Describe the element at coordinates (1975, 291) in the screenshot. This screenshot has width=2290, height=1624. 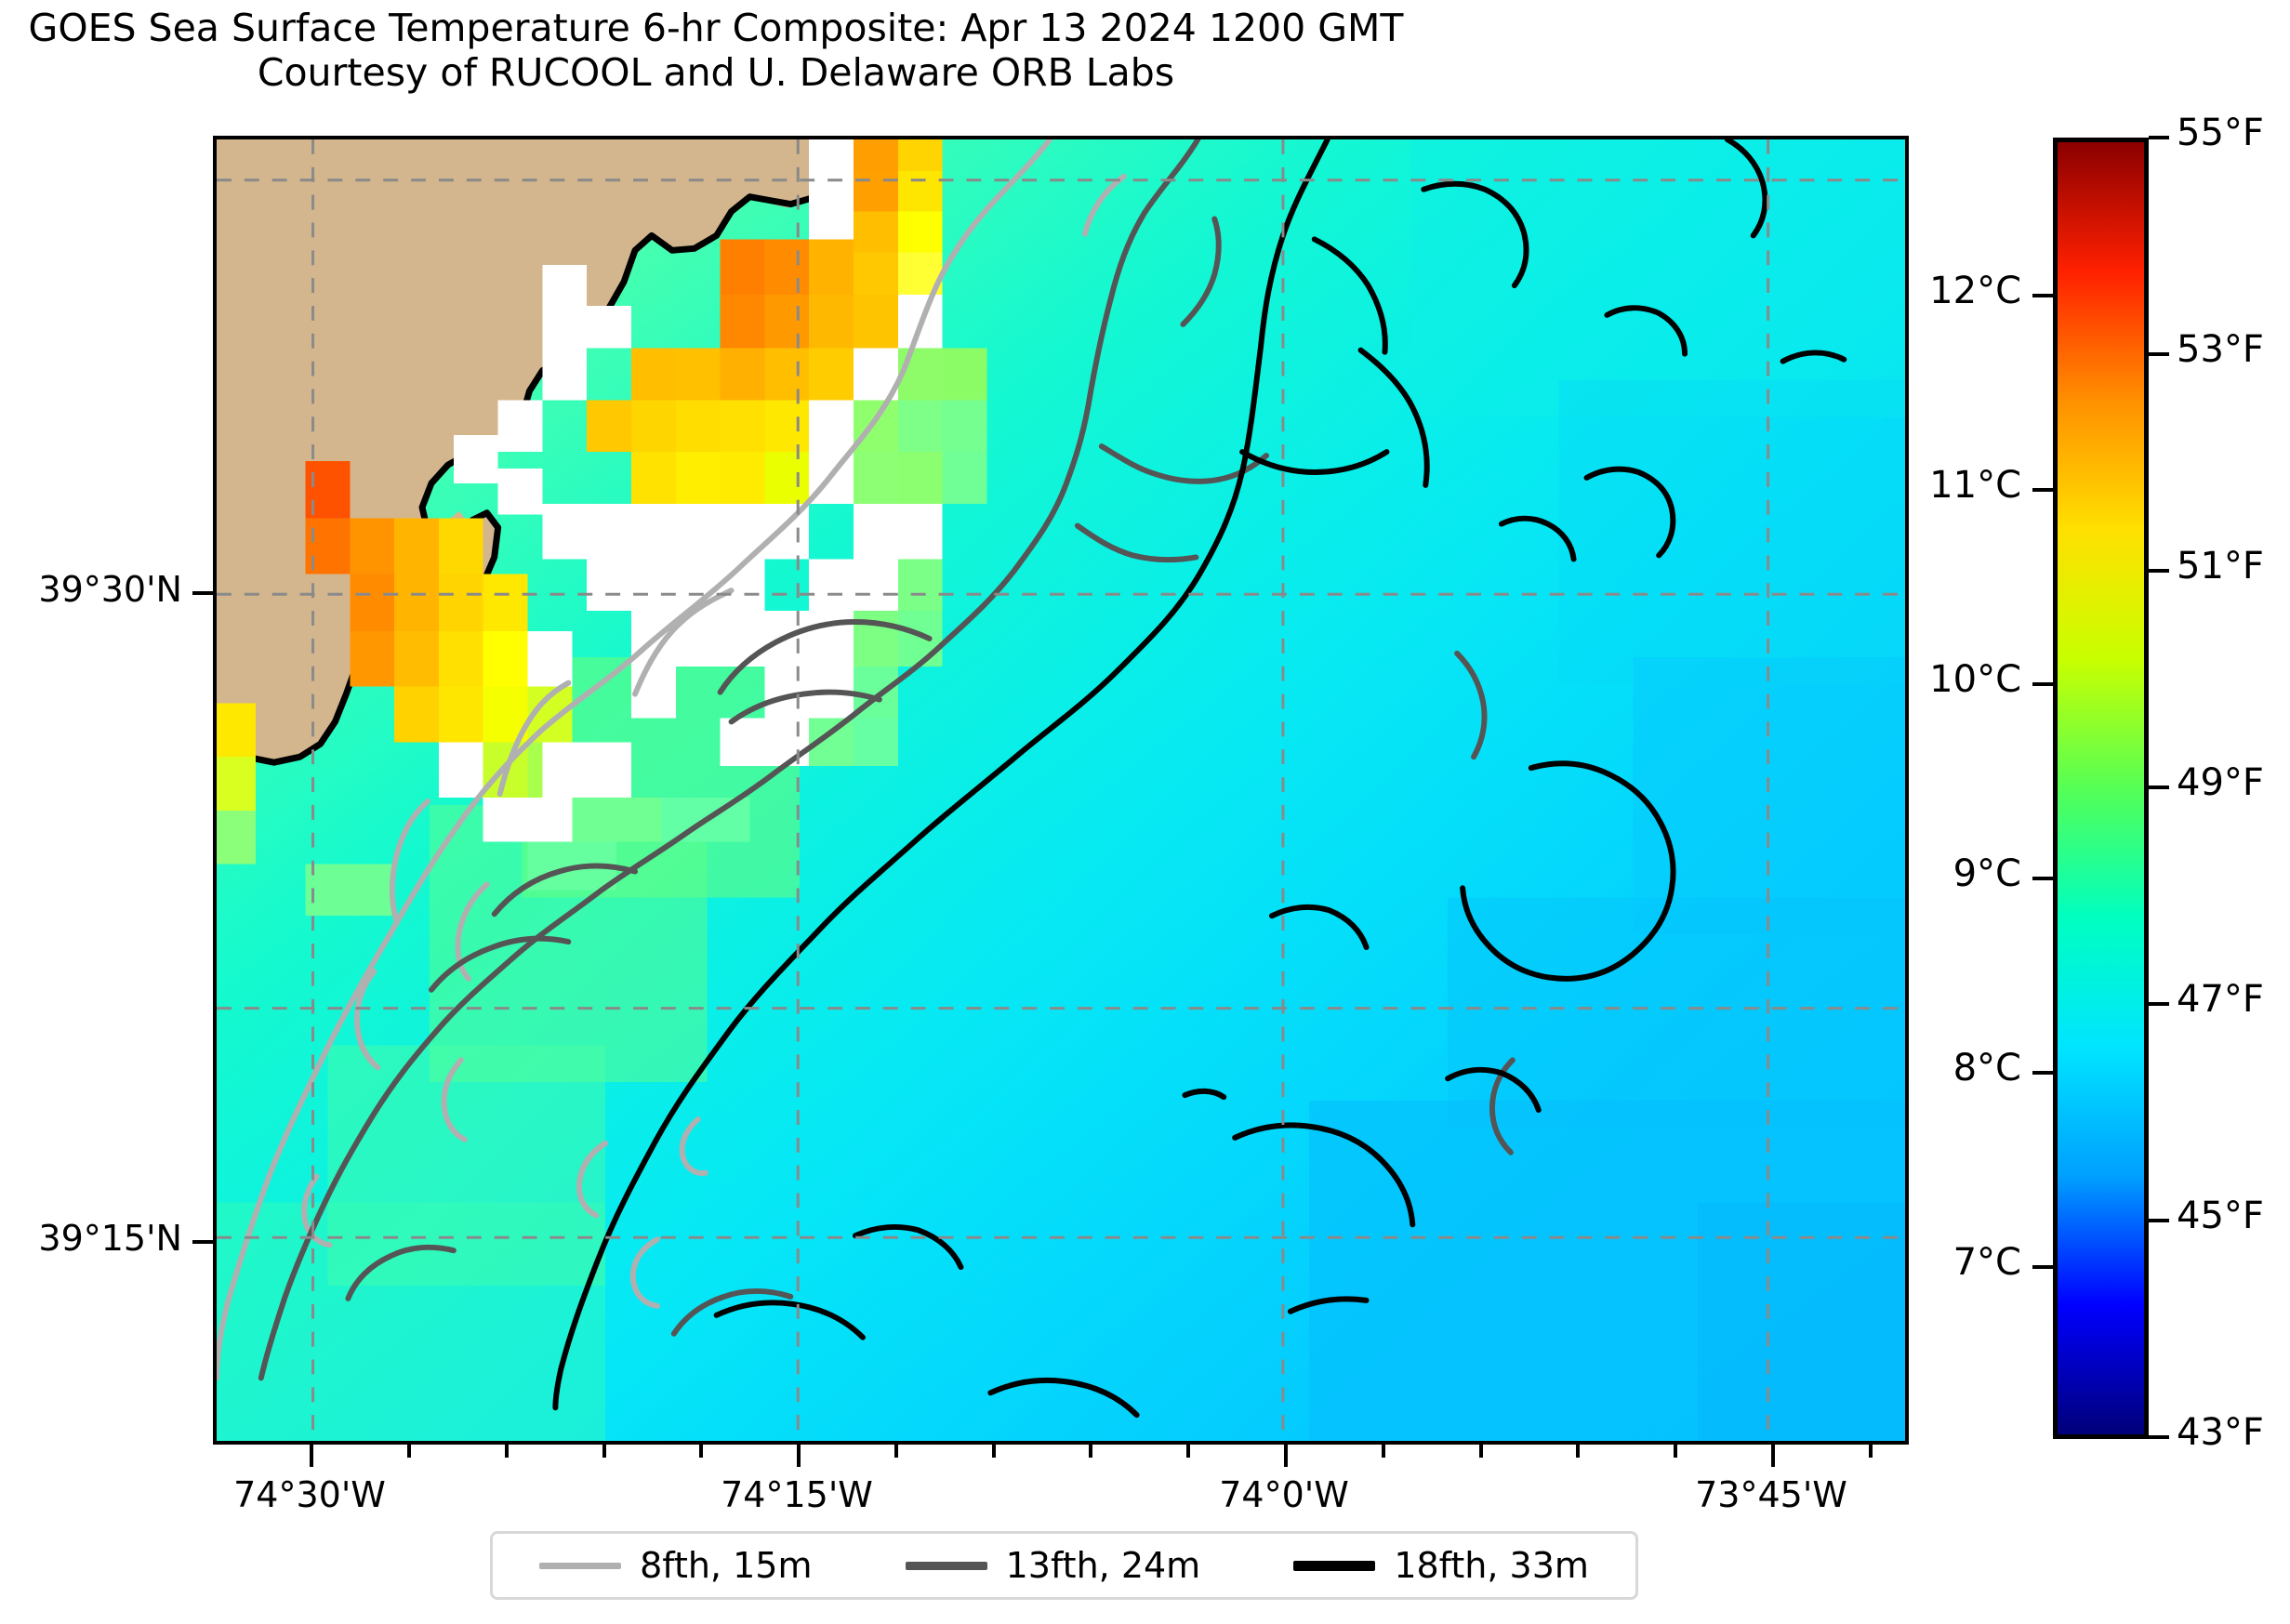
I see `cbar-label-12c: 12°C` at that location.